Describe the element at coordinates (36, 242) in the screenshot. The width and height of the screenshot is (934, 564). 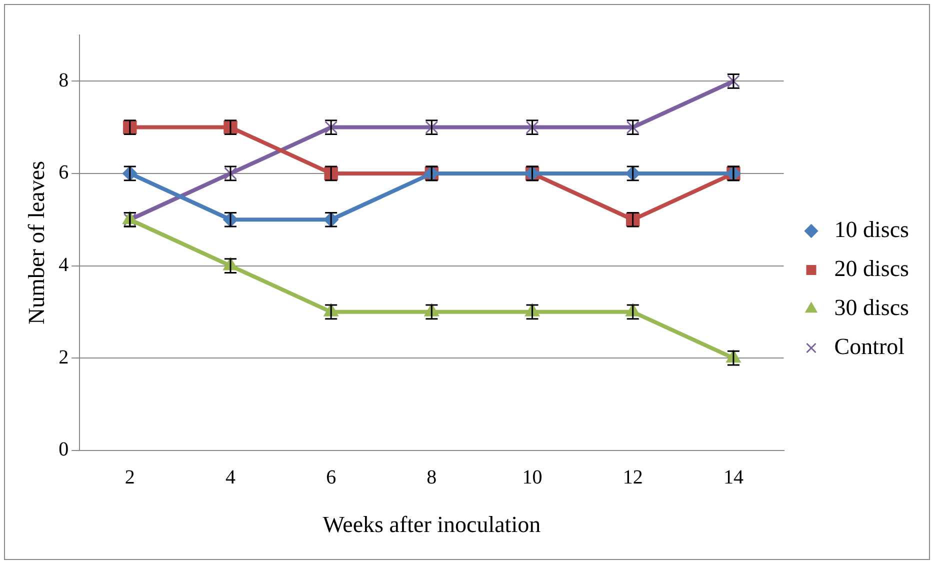
I see `y-axis-title: Number of leaves` at that location.